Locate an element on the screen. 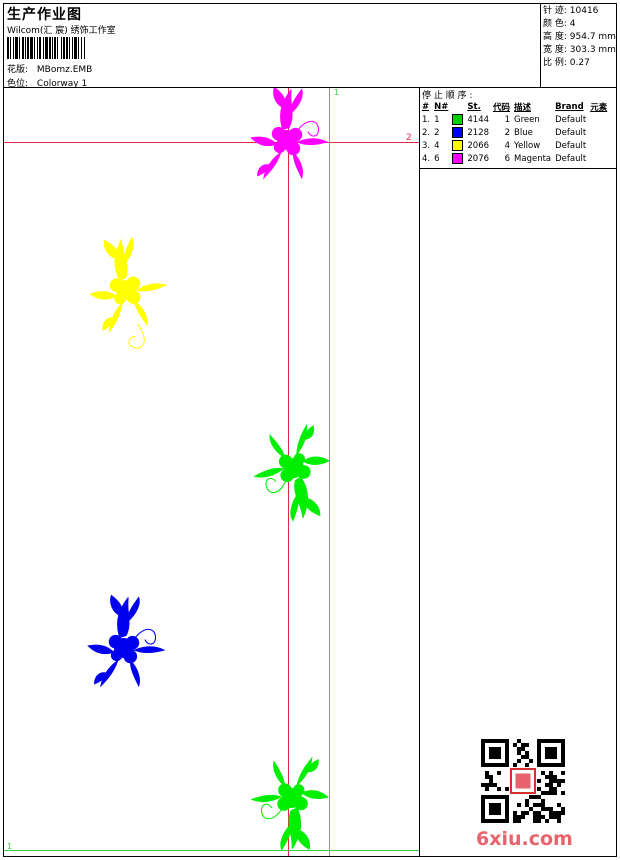  scale-value: 0.27 is located at coordinates (579, 63).